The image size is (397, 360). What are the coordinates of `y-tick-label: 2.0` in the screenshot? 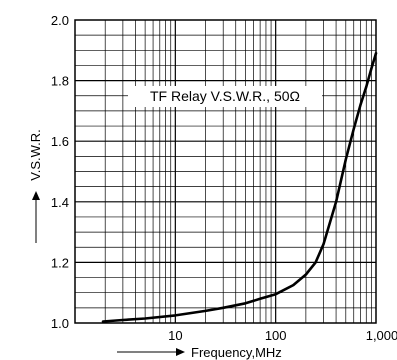 It's located at (60, 20).